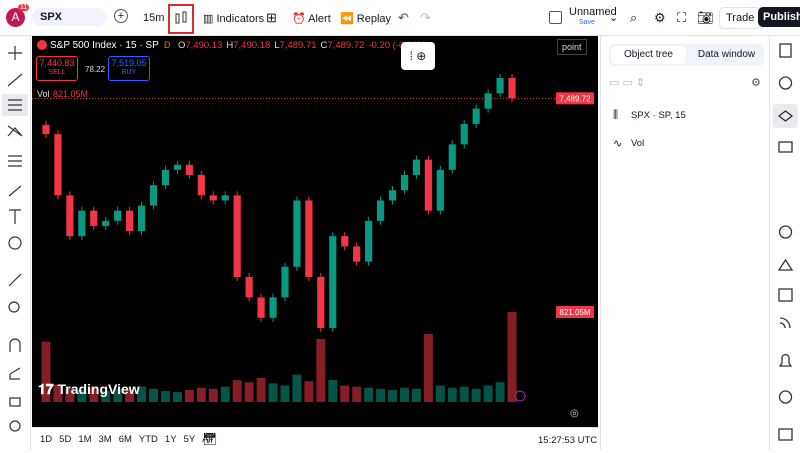 The width and height of the screenshot is (800, 453). What do you see at coordinates (125, 439) in the screenshot?
I see `range-button: 6M` at bounding box center [125, 439].